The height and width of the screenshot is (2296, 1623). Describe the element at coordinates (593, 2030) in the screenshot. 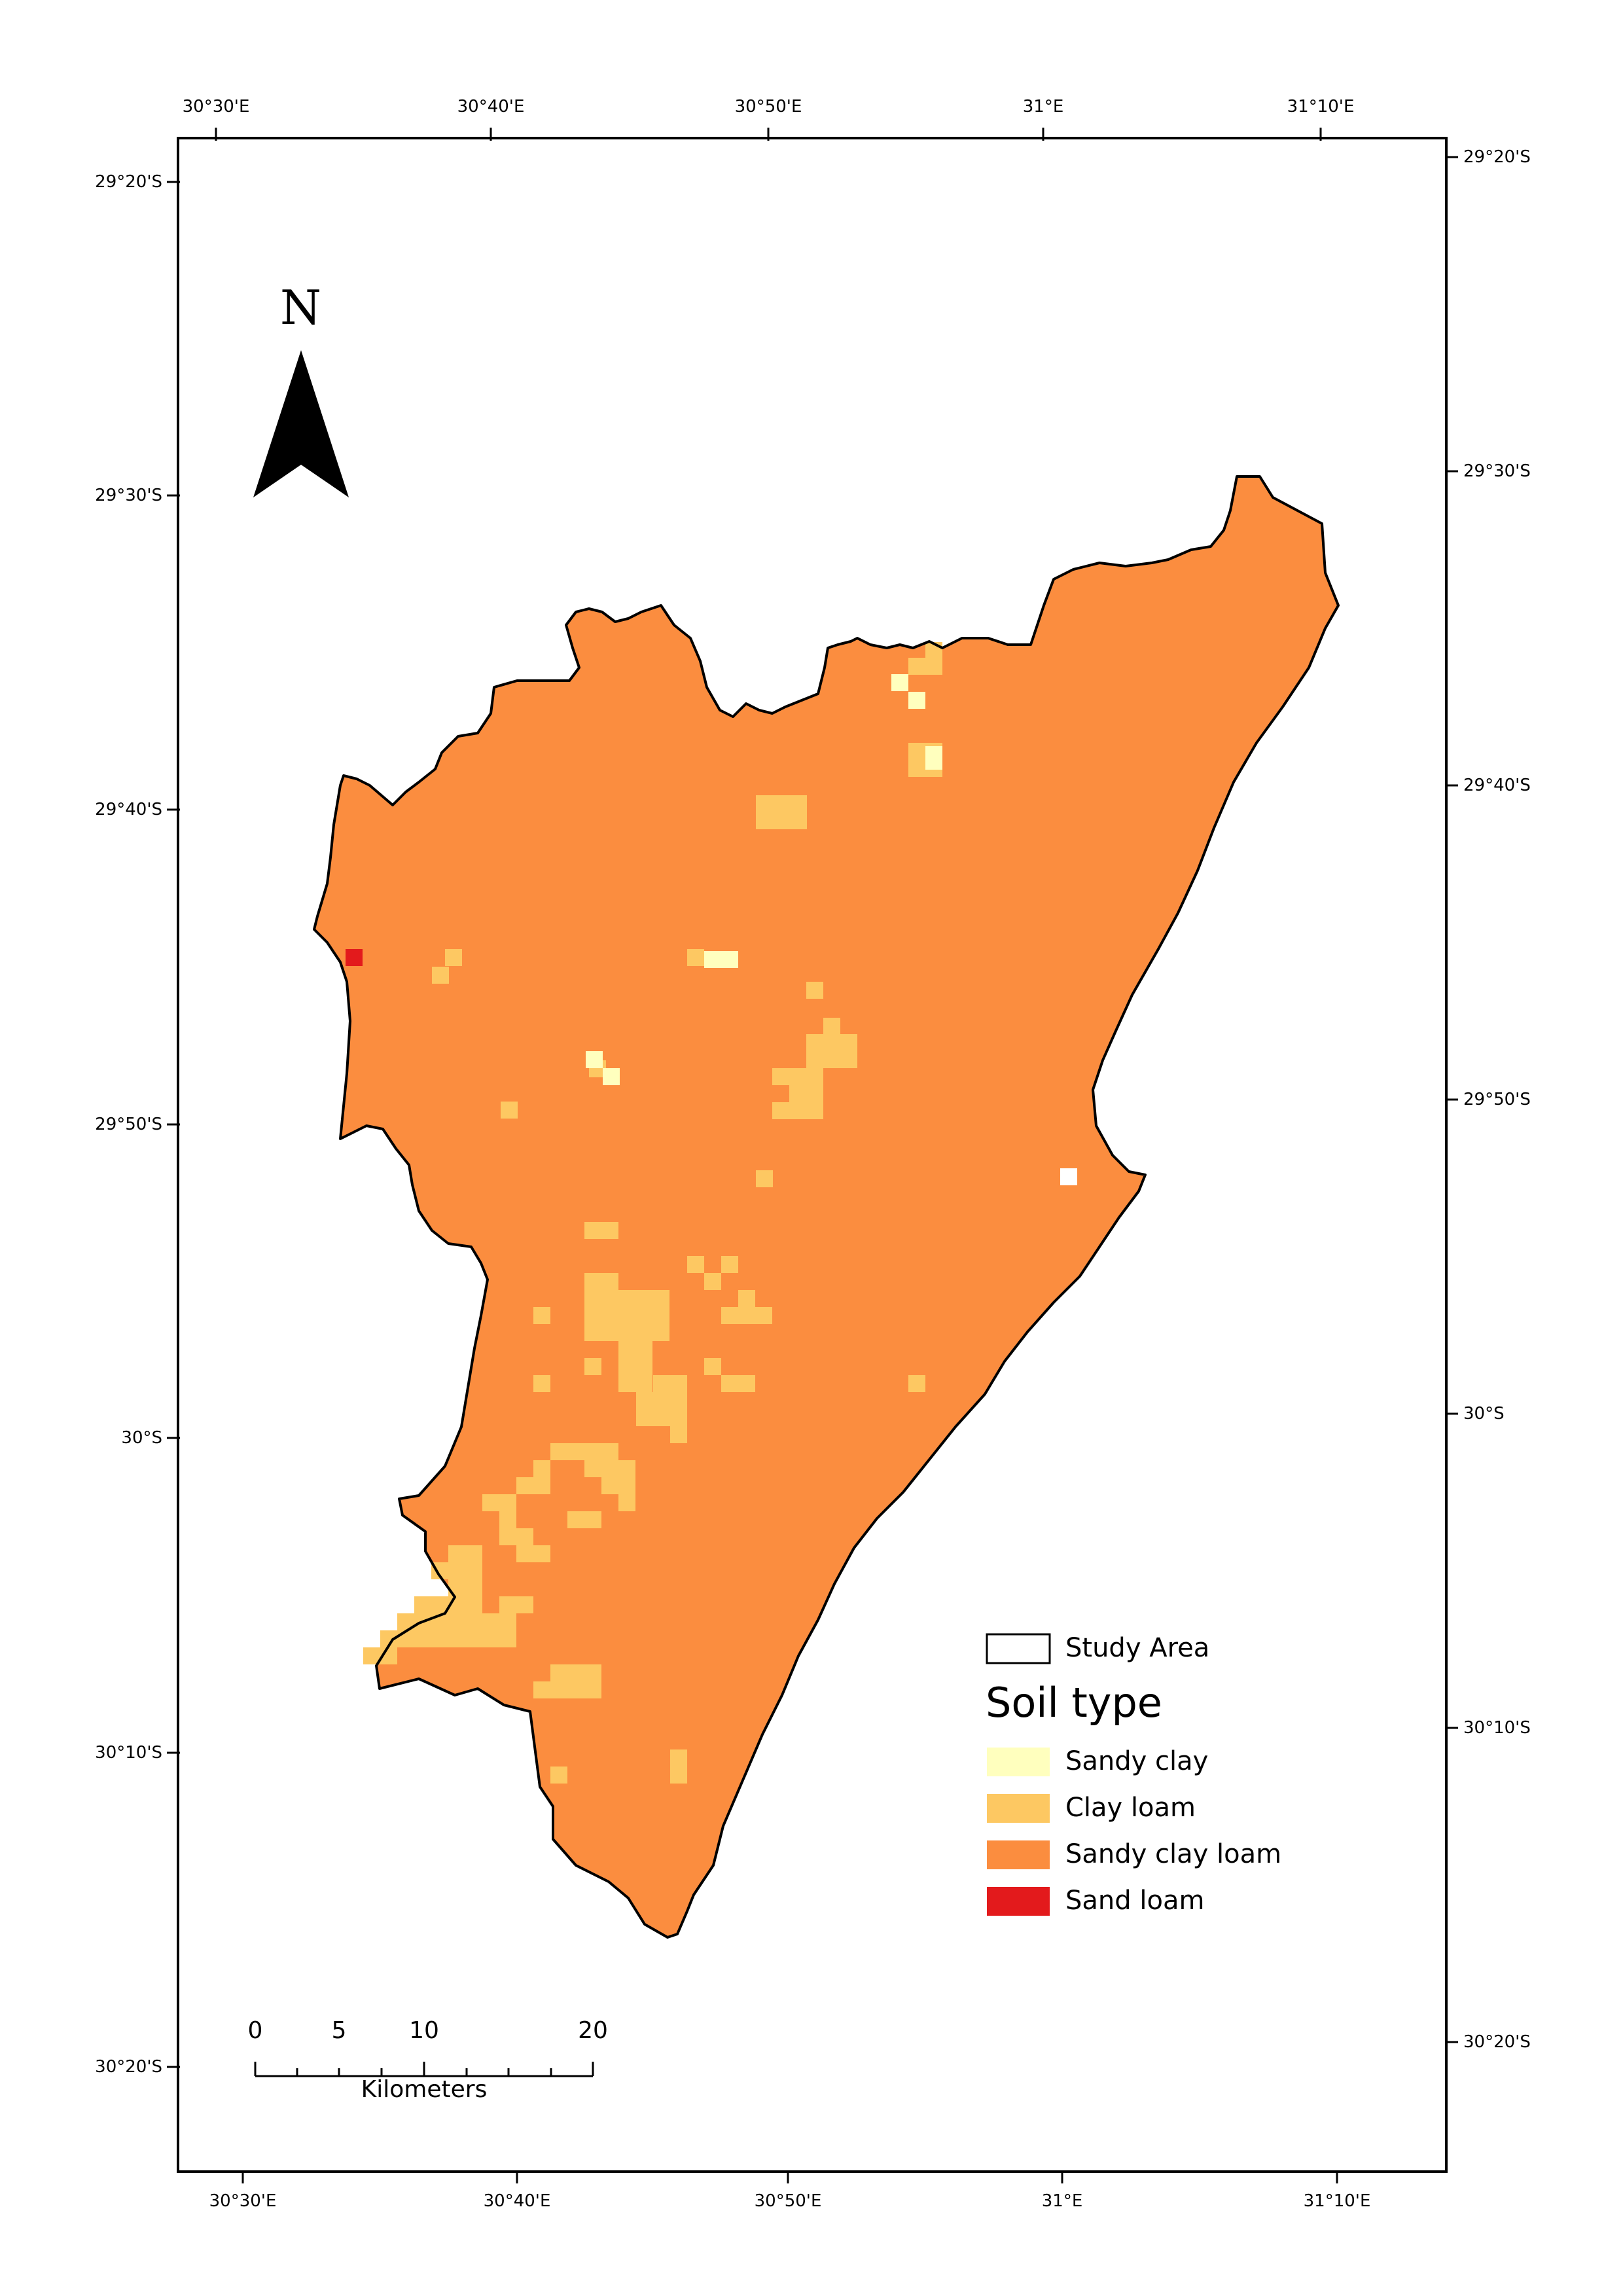

I see `scale-label: 20` at that location.